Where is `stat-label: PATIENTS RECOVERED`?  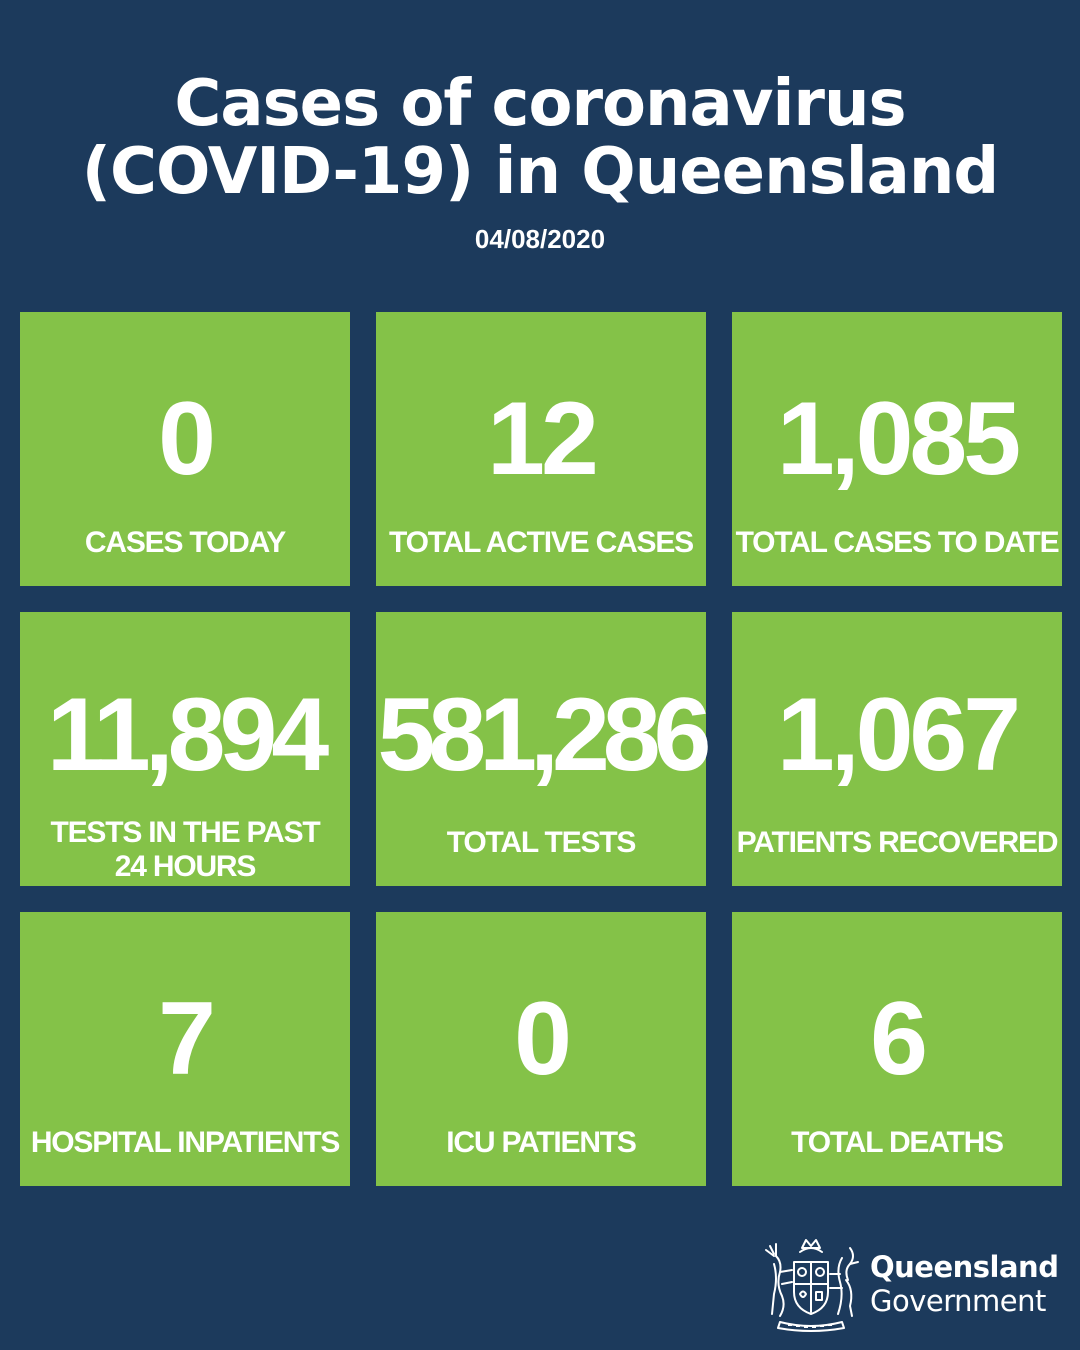 stat-label: PATIENTS RECOVERED is located at coordinates (897, 842).